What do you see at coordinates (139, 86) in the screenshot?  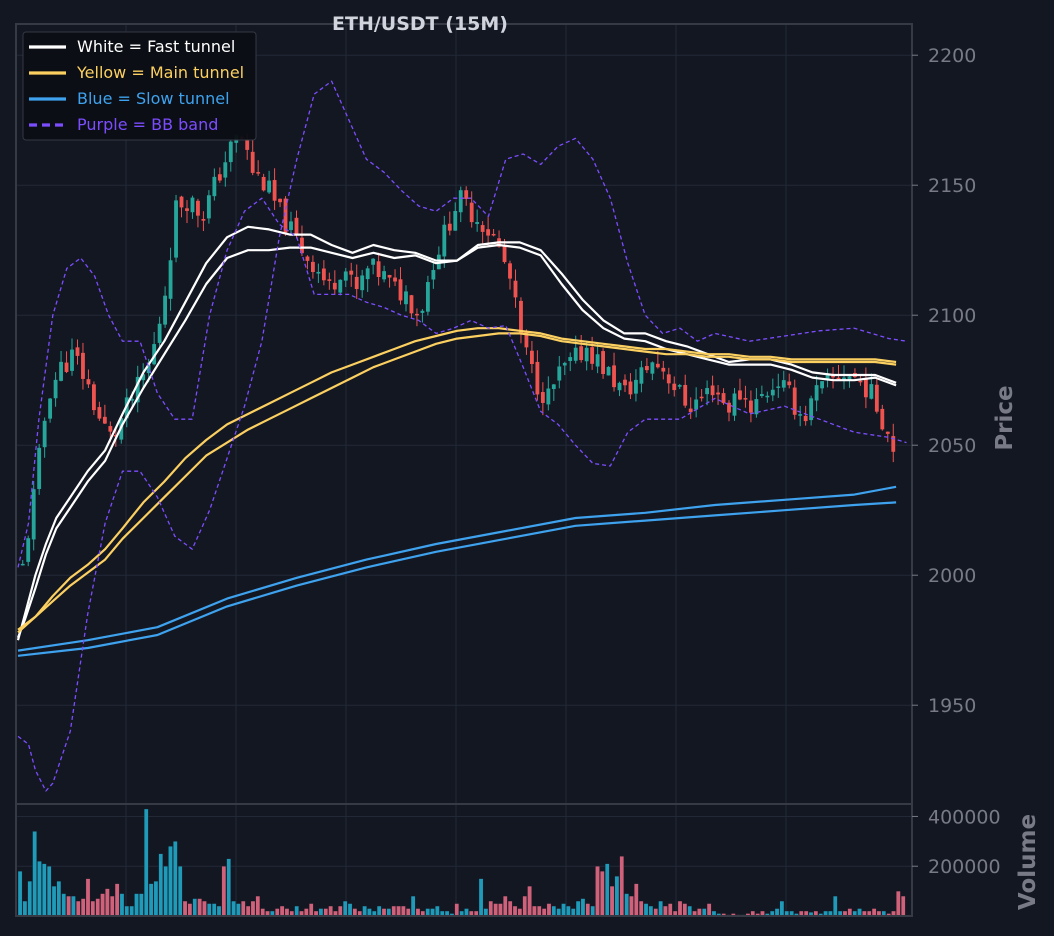 I see `legend-box` at bounding box center [139, 86].